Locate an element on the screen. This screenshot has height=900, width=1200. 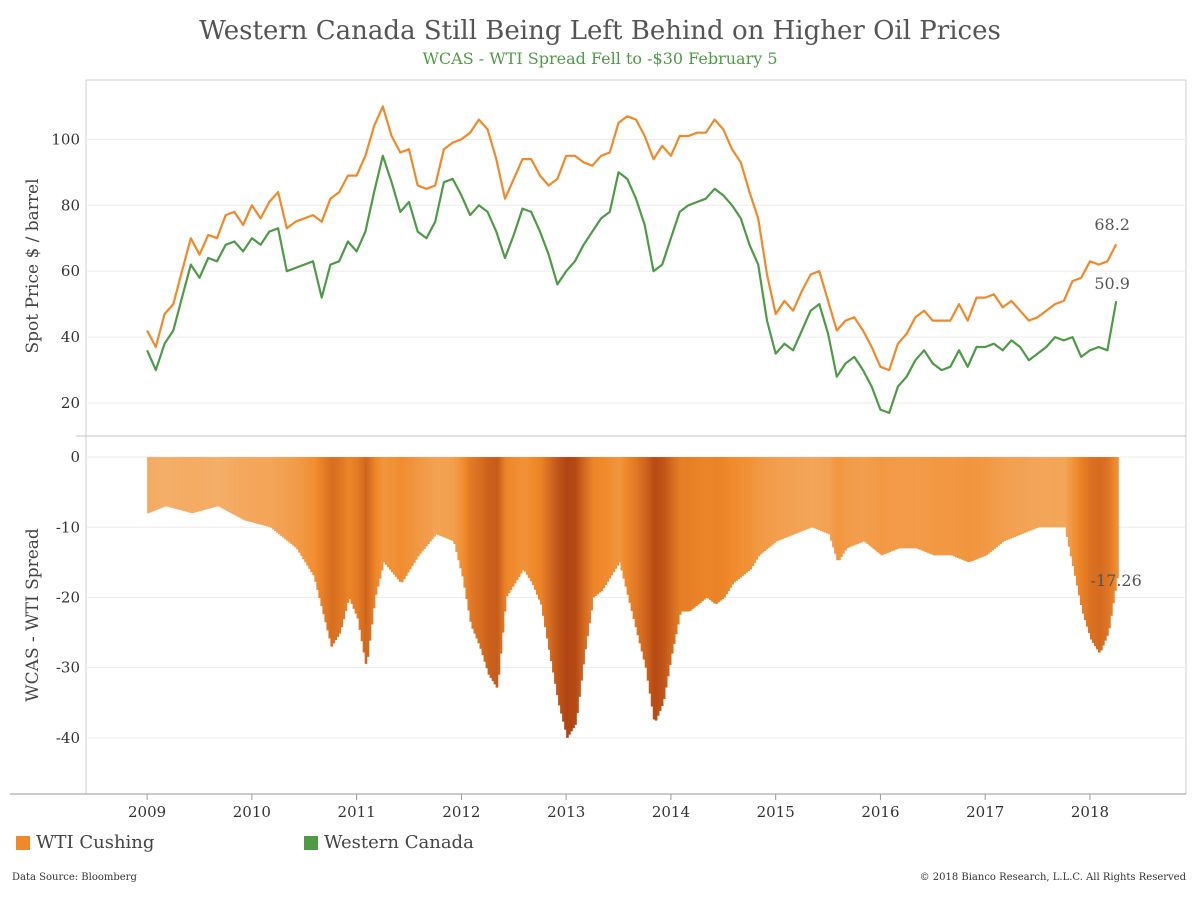
x-tick-label-2015: 2015 is located at coordinates (776, 812).